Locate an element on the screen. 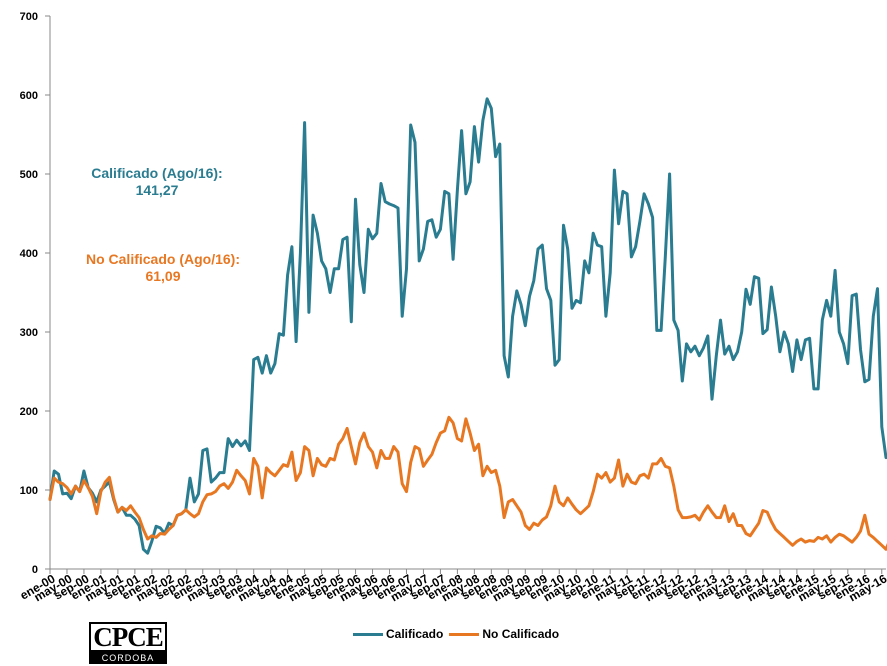 This screenshot has width=887, height=666. y-tick-label: 400 is located at coordinates (29, 254).